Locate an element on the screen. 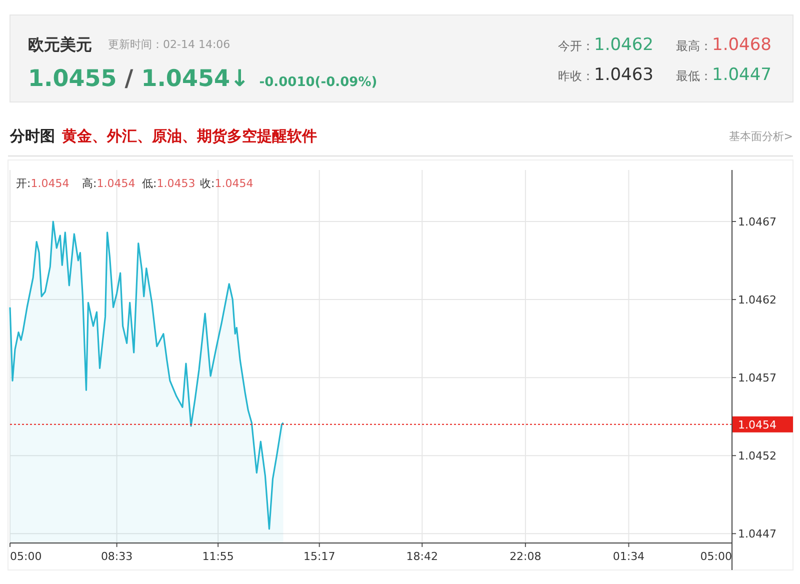  y-tick-label: 1.0467 is located at coordinates (757, 222).